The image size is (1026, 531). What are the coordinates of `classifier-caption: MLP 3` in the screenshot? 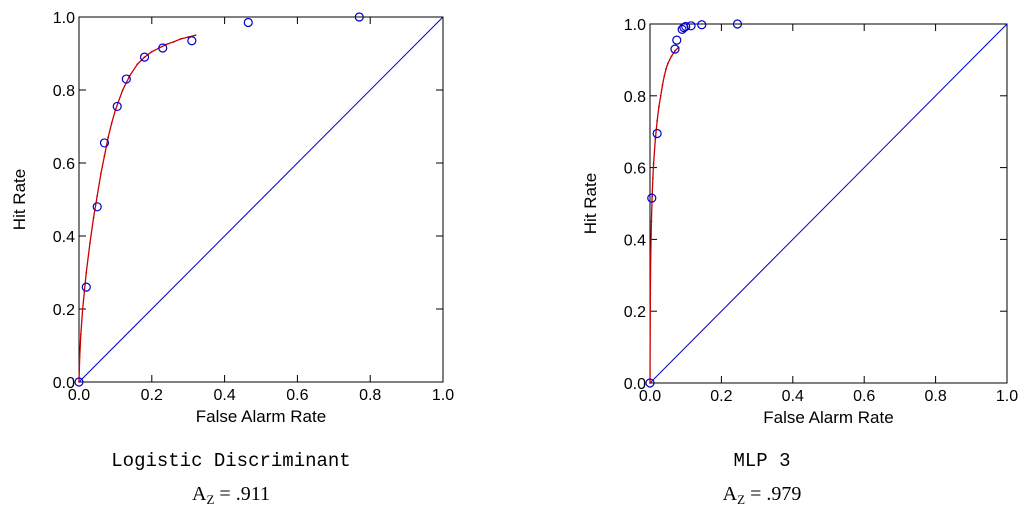 It's located at (761, 461).